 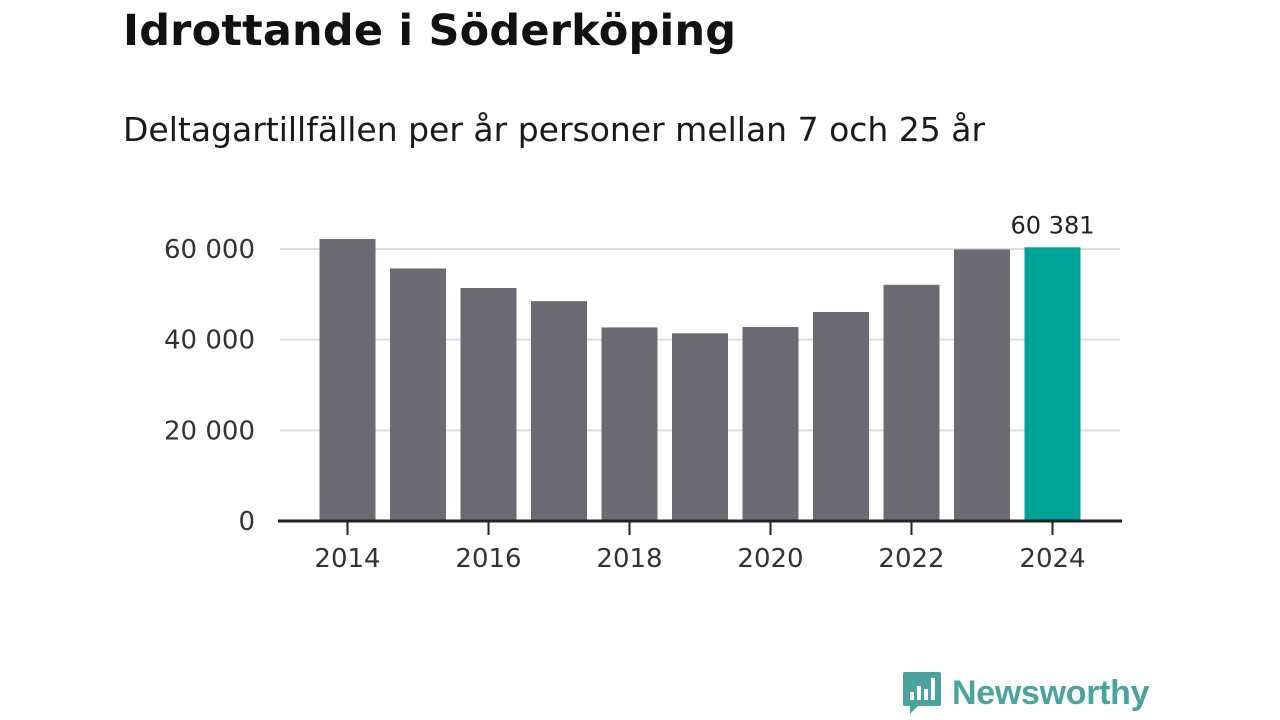 I want to click on bar-2023, so click(x=982, y=385).